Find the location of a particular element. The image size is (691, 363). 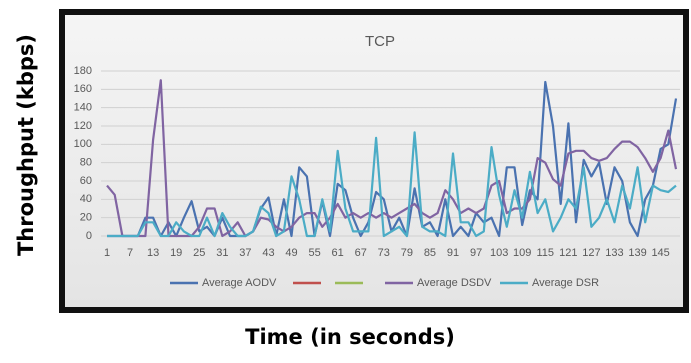

y-tick-label: 40 is located at coordinates (86, 199).